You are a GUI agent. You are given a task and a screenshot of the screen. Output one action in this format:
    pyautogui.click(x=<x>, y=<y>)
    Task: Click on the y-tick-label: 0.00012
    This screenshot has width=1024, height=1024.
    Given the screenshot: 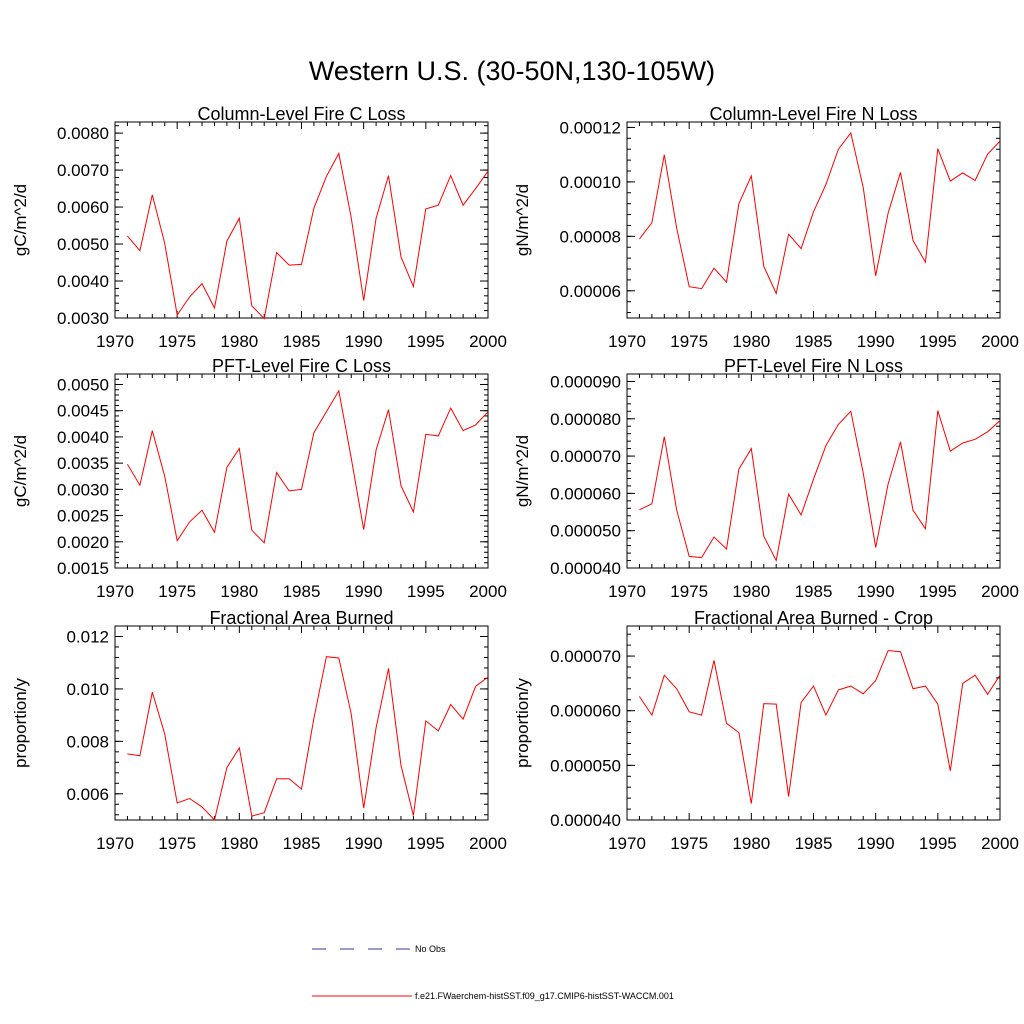 What is the action you would take?
    pyautogui.click(x=590, y=127)
    